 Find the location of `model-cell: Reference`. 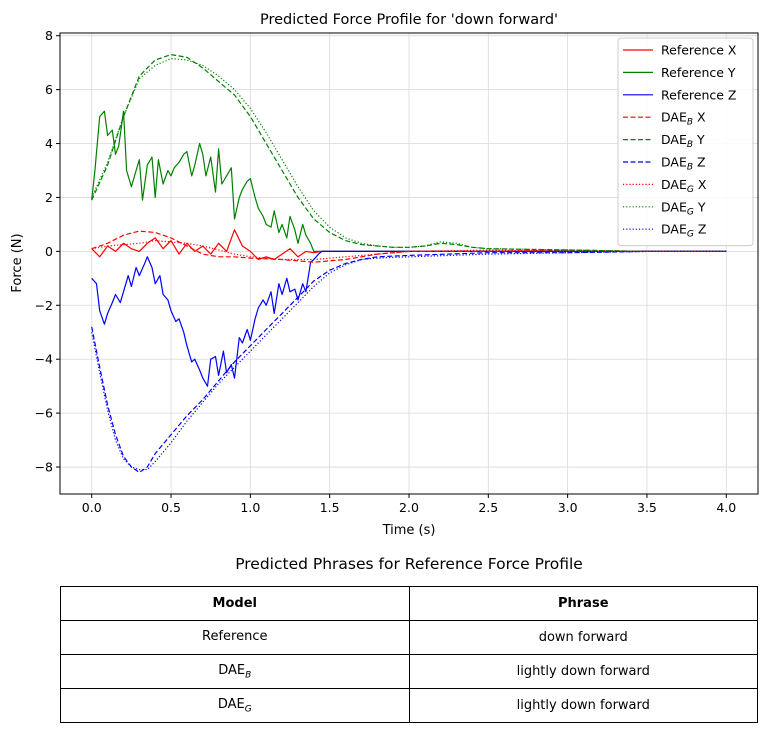

model-cell: Reference is located at coordinates (235, 637).